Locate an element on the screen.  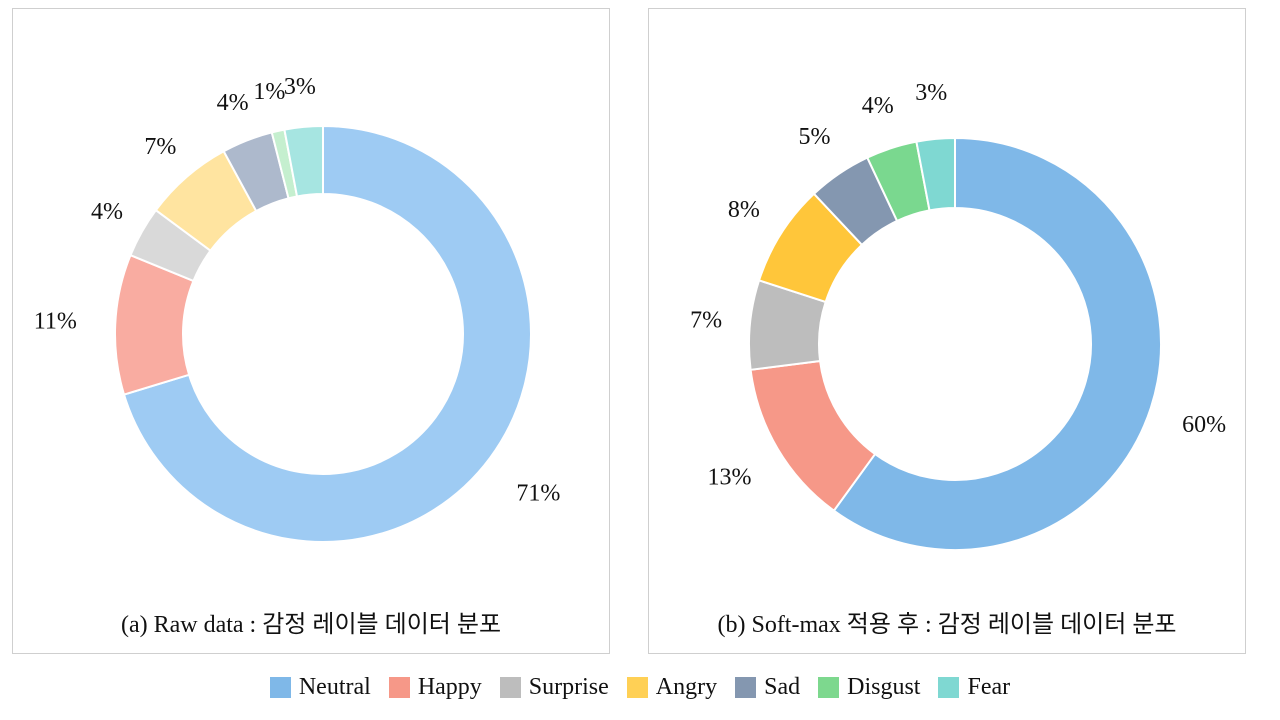
legend-item-happy: Happy is located at coordinates (435, 687).